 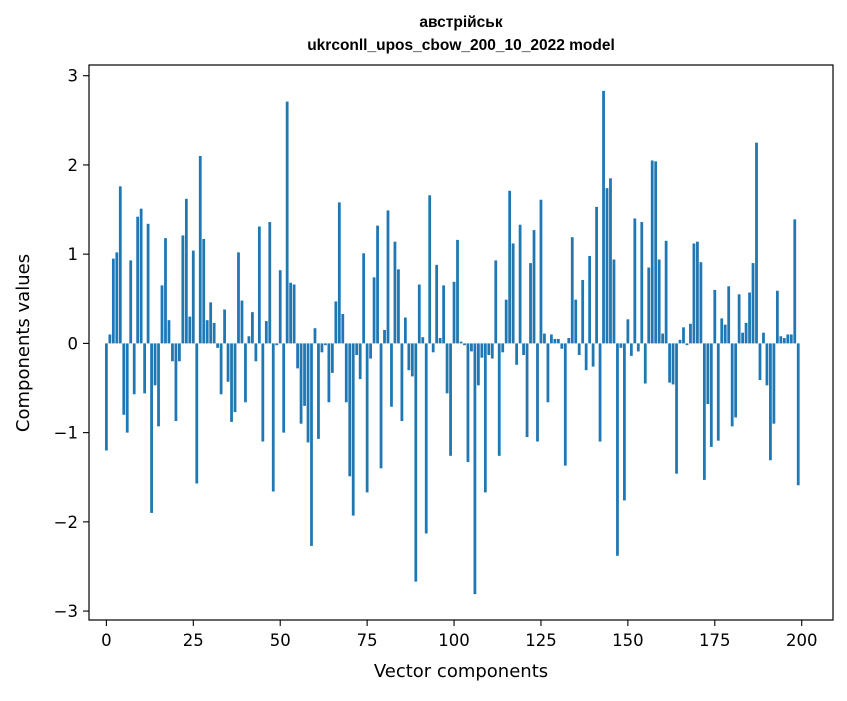 What do you see at coordinates (628, 640) in the screenshot?
I see `x-tick-label: 150` at bounding box center [628, 640].